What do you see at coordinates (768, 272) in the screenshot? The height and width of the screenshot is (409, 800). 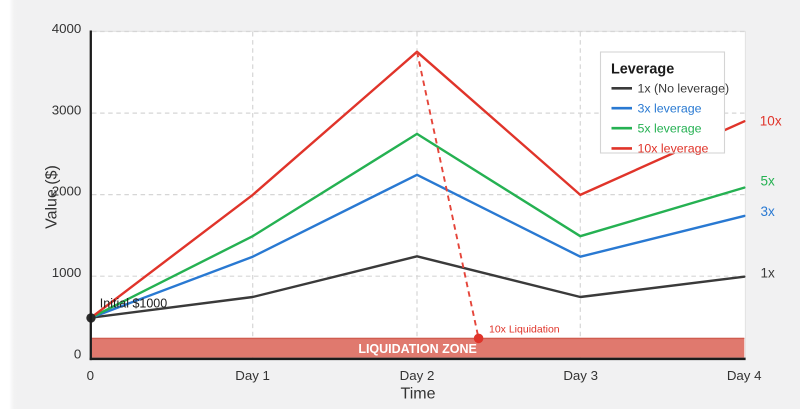 I see `svg-text: 1x` at bounding box center [768, 272].